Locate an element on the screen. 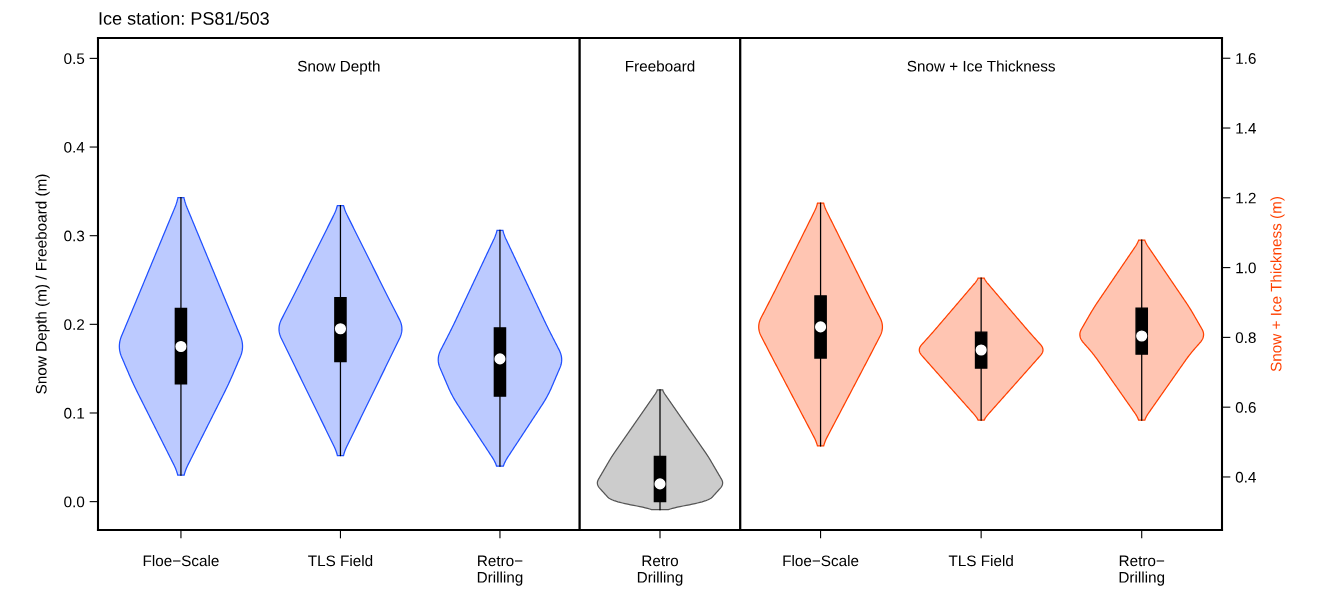 This screenshot has width=1337, height=599. y2-tick-label: 1.4 is located at coordinates (1246, 128).